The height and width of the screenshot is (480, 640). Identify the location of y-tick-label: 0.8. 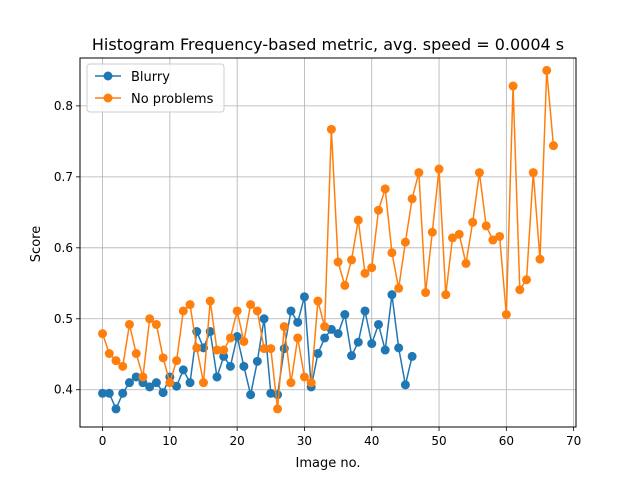
(63, 106).